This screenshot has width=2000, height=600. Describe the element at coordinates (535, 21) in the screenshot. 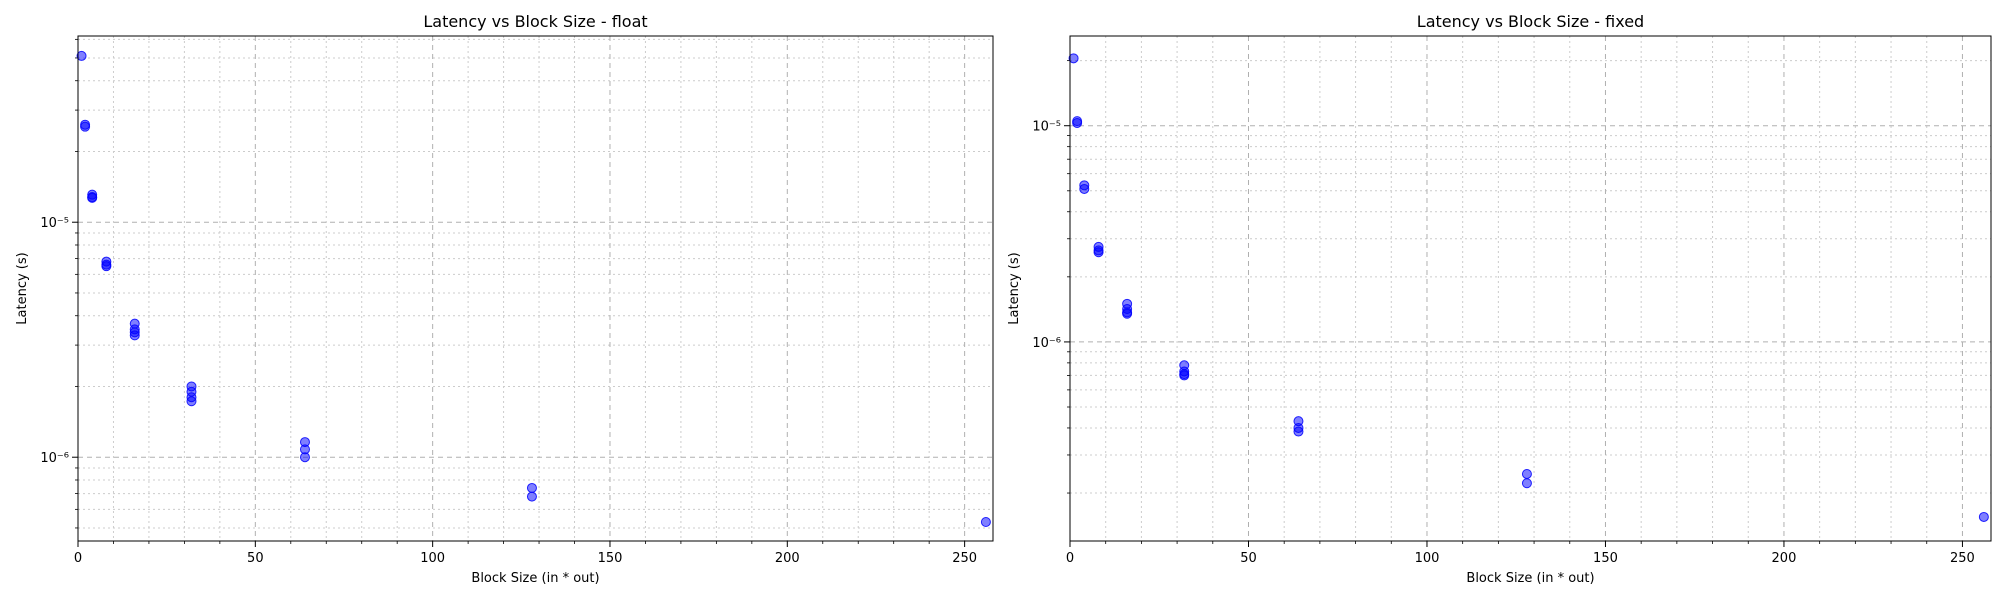

I see `chart-title: Latency vs Block Size - float` at that location.